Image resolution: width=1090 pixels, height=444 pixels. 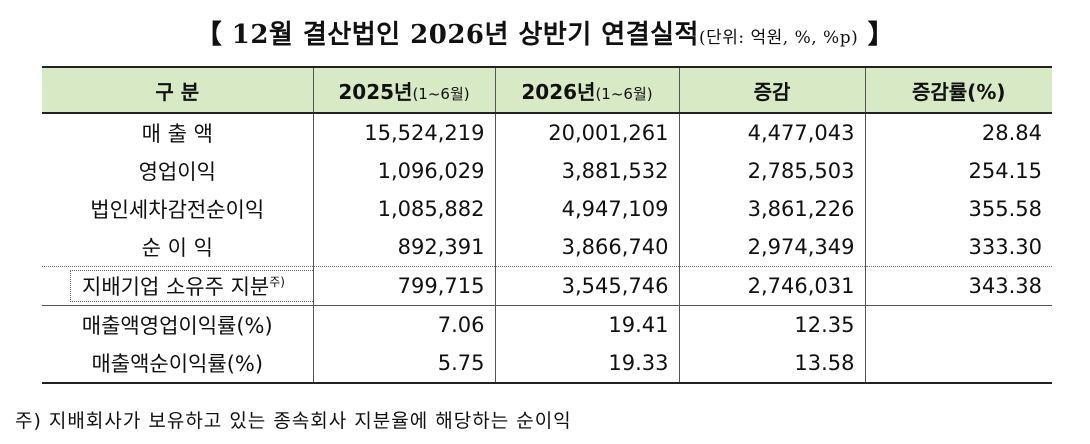 What do you see at coordinates (178, 364) in the screenshot?
I see `row-label: 매출액순이익률(%)` at bounding box center [178, 364].